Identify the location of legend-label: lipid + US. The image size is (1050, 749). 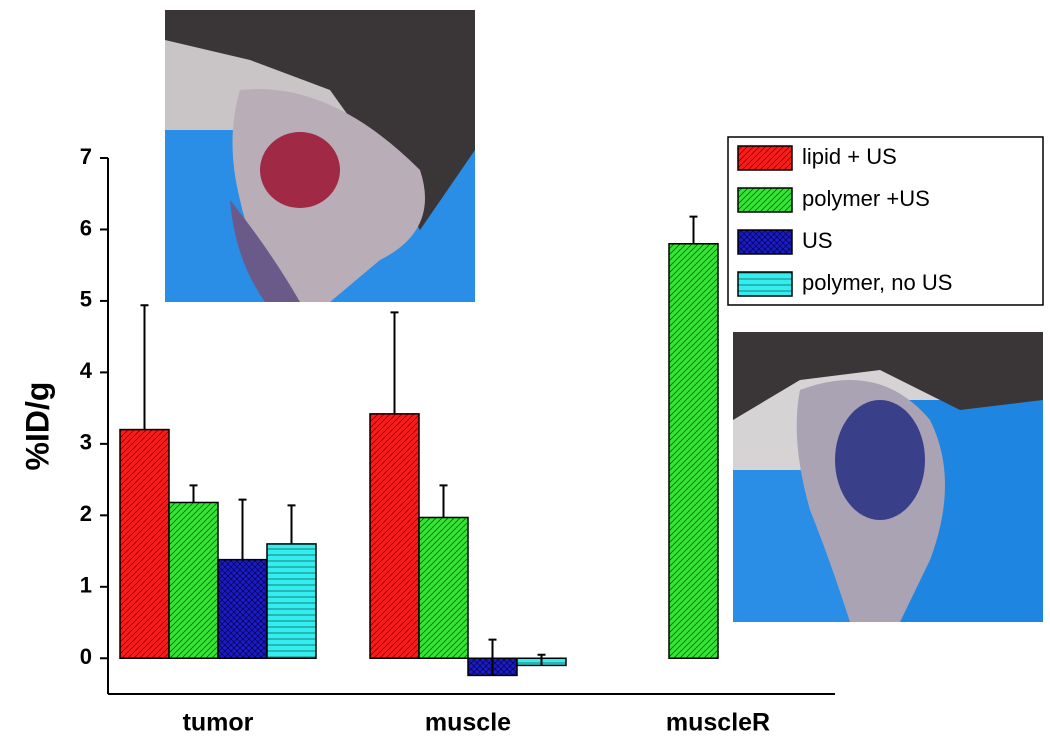
(849, 156).